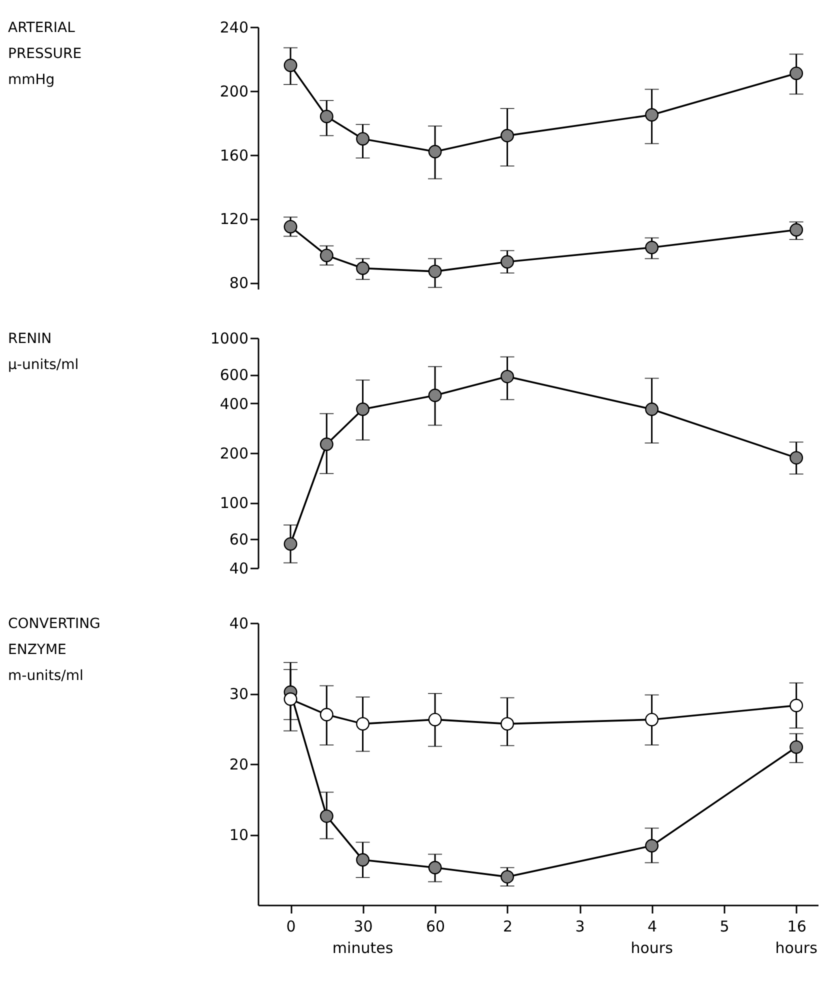  What do you see at coordinates (234, 403) in the screenshot?
I see `y-tick-label: 400` at bounding box center [234, 403].